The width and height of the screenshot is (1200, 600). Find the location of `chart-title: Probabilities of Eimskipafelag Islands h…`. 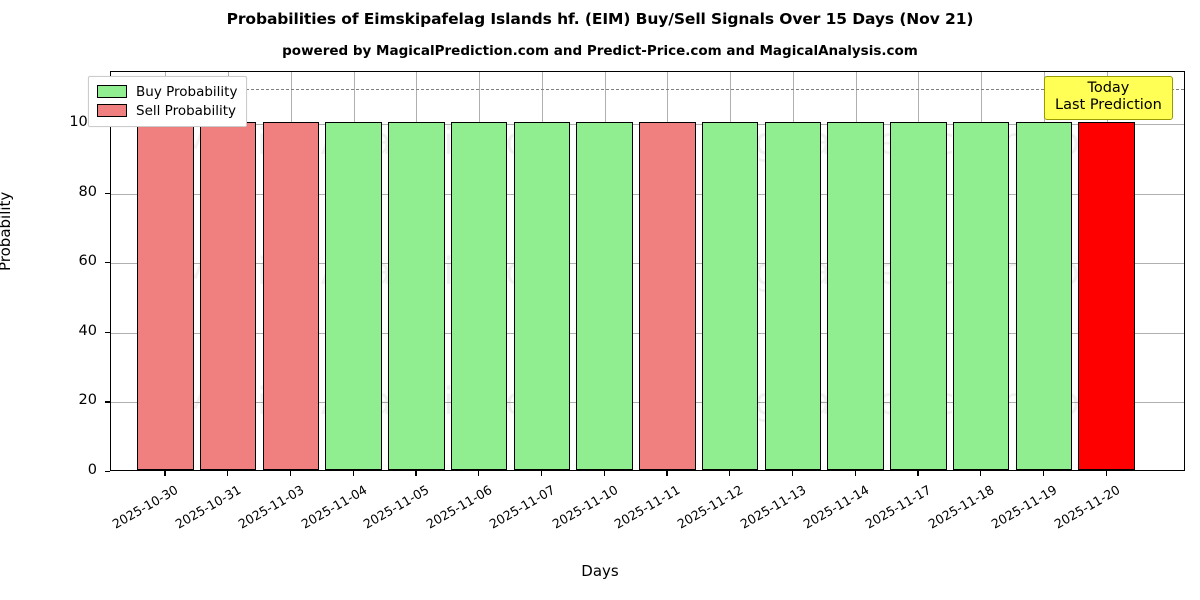

chart-title: Probabilities of Eimskipafelag Islands h… is located at coordinates (600, 19).